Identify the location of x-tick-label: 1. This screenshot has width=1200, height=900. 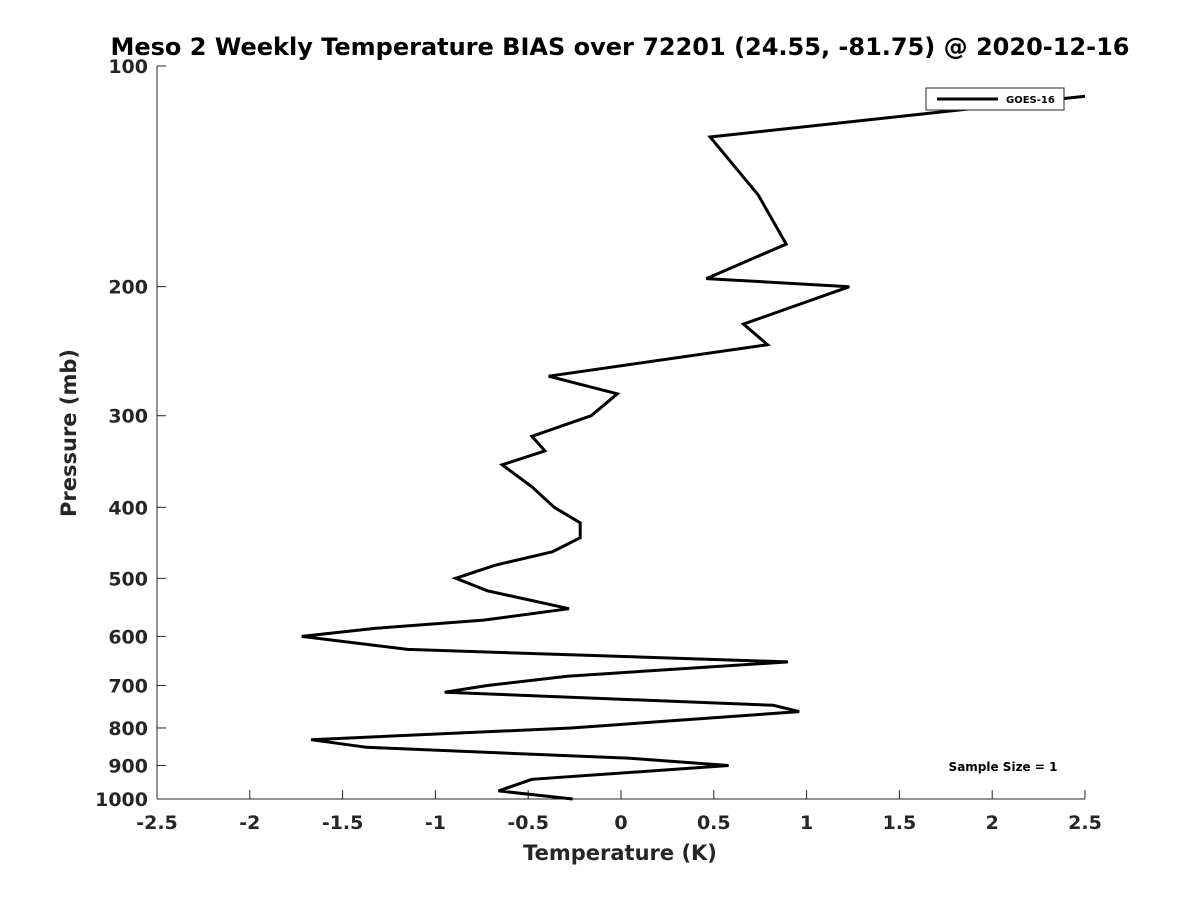
(806, 823).